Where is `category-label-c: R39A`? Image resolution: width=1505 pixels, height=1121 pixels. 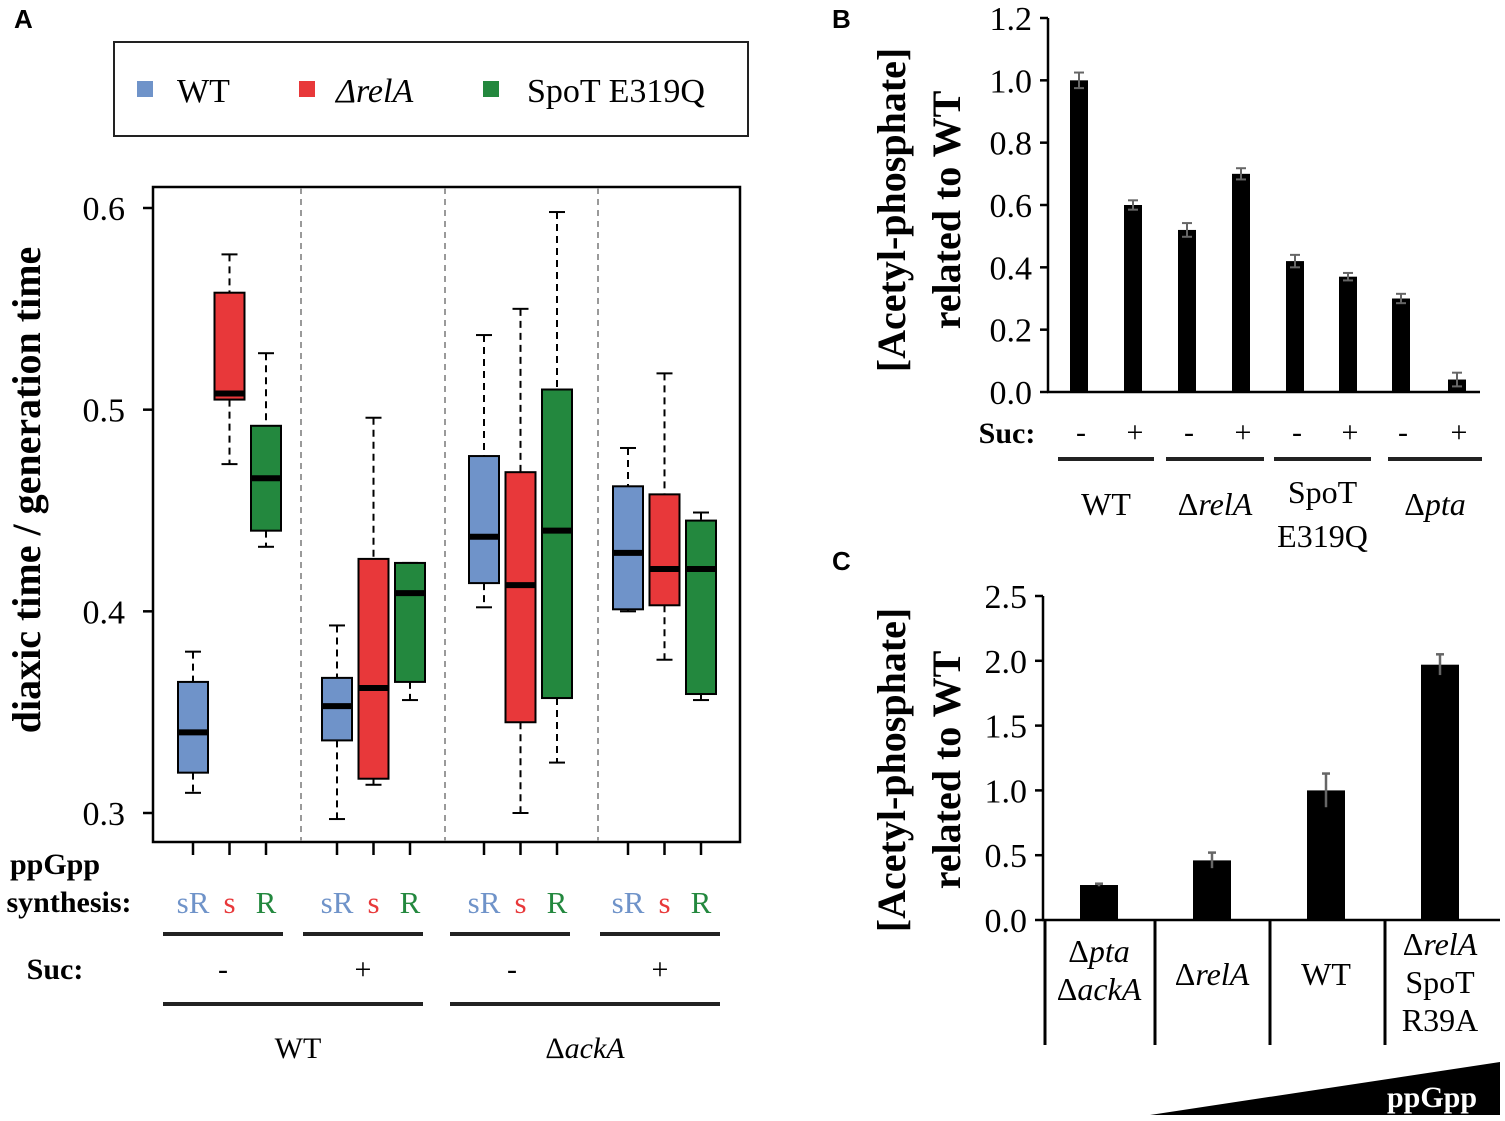
category-label-c: R39A is located at coordinates (1440, 1020).